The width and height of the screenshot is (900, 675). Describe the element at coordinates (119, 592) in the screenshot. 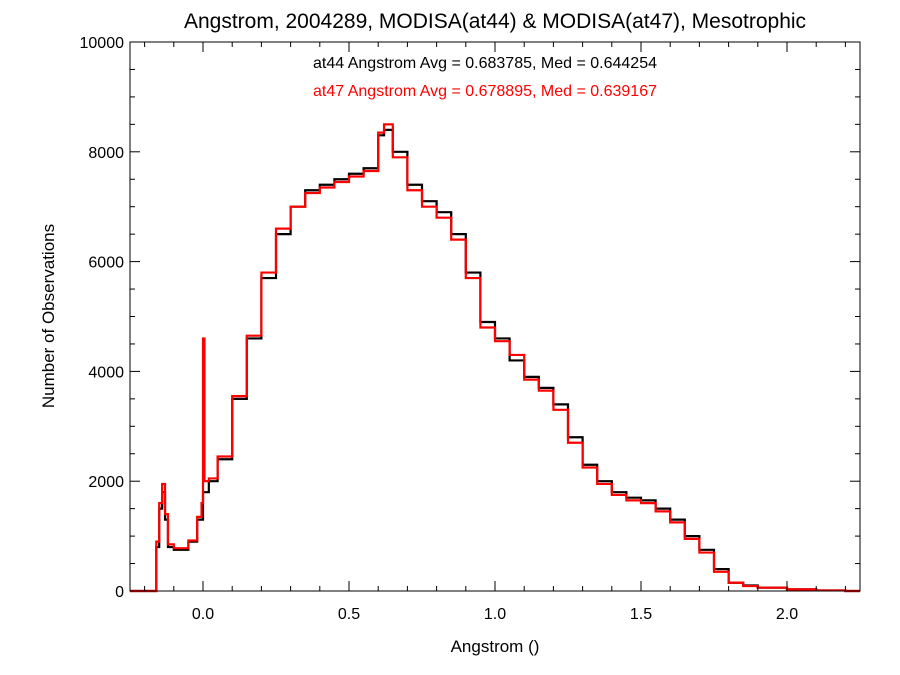

I see `y-tick-label: 0` at that location.